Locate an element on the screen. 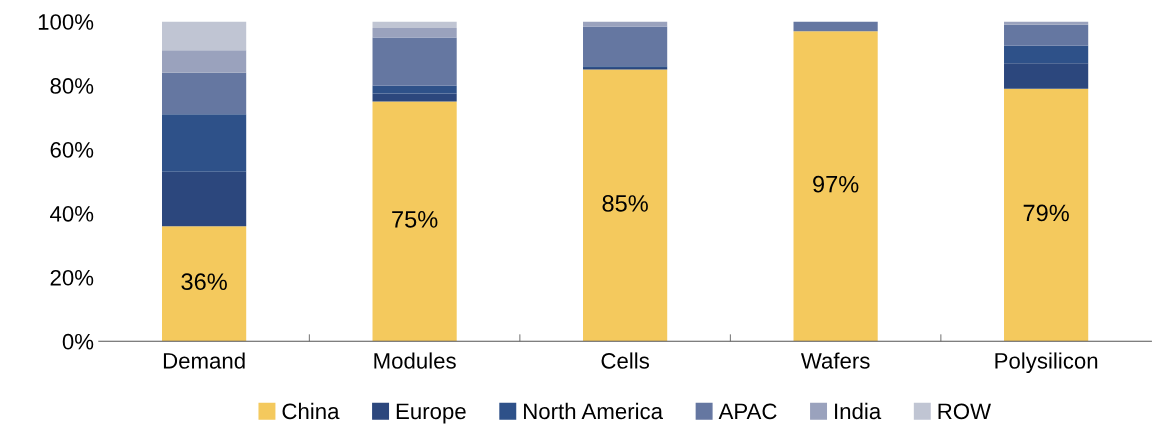 The image size is (1163, 432). x-tick-label: Cells is located at coordinates (625, 360).